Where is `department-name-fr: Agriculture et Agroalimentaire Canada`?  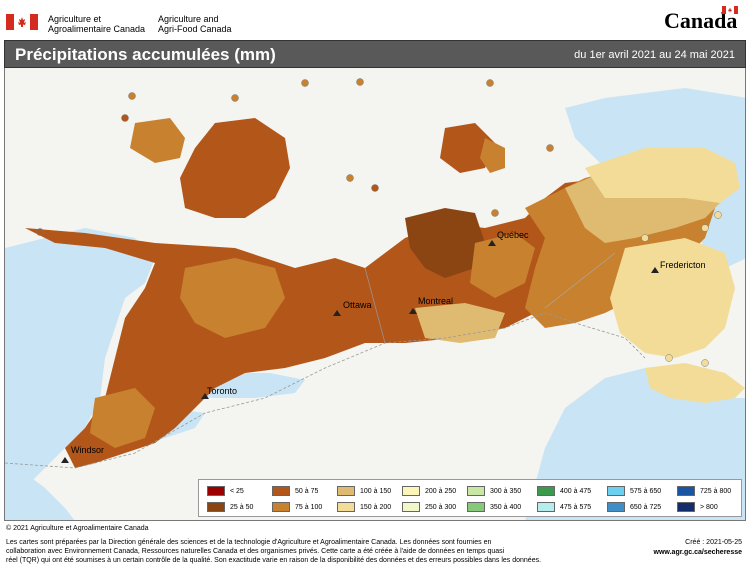 department-name-fr: Agriculture et Agroalimentaire Canada is located at coordinates (103, 24).